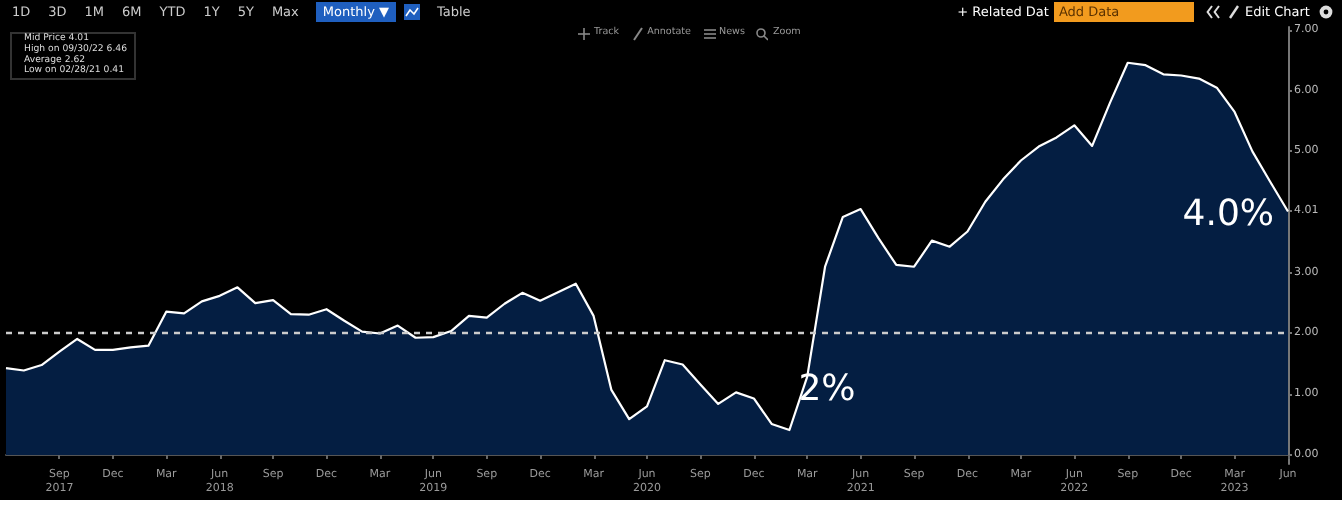  Describe the element at coordinates (827, 389) in the screenshot. I see `ref-line-label: 2%` at that location.